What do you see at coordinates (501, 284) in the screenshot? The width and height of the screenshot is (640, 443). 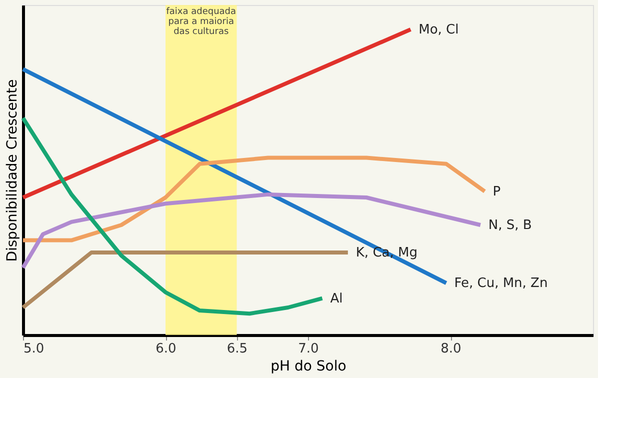 I see `series-label: Fe, Cu, Mn, Zn` at bounding box center [501, 284].